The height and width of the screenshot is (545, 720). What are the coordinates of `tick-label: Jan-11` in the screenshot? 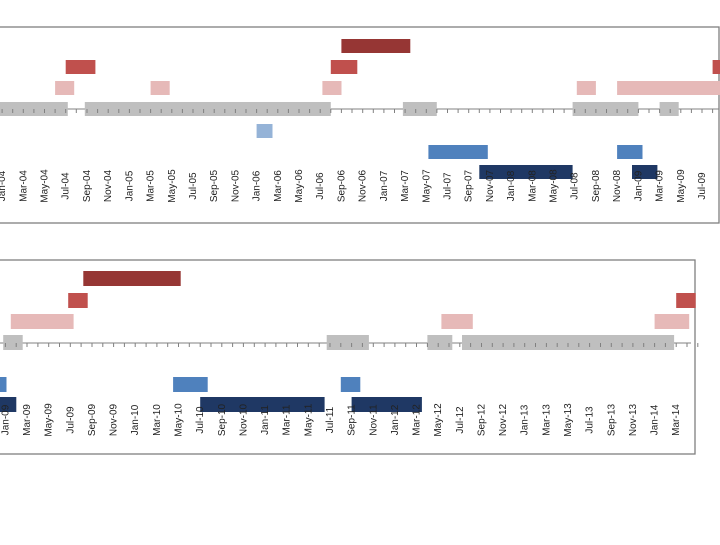 It's located at (265, 420).